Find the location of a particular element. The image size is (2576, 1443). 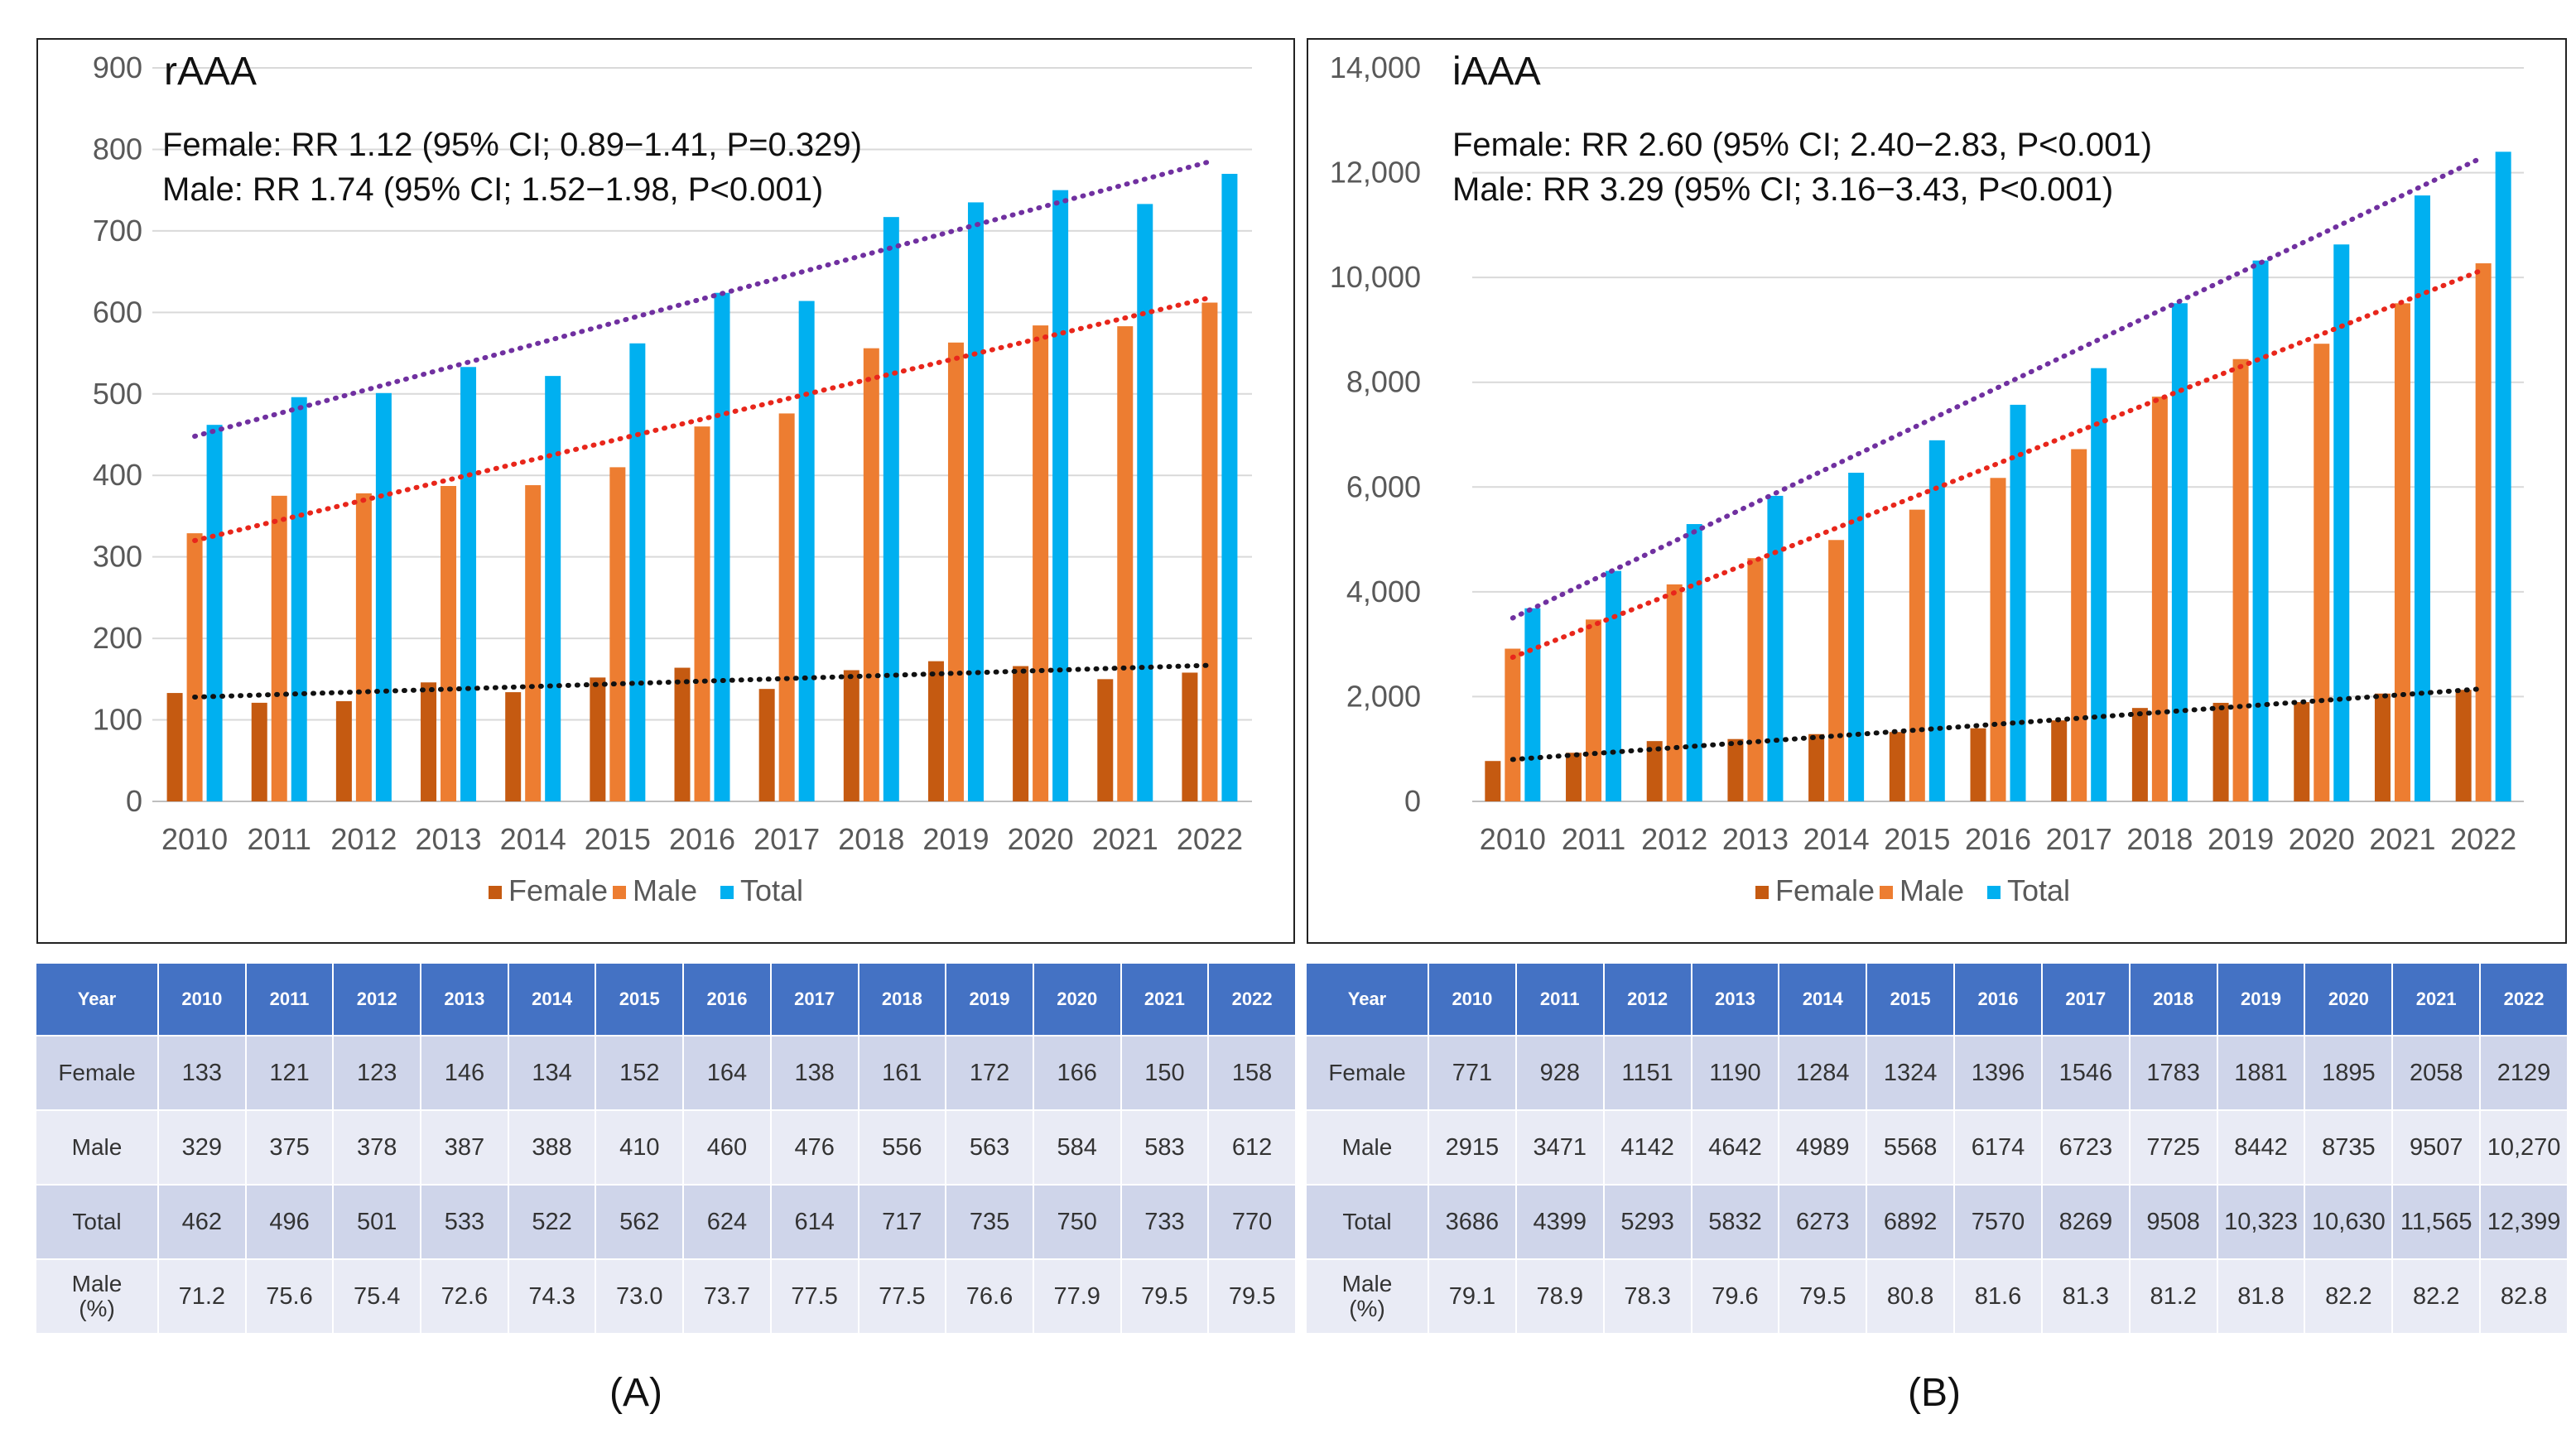

table-cell: 624 is located at coordinates (727, 1222).